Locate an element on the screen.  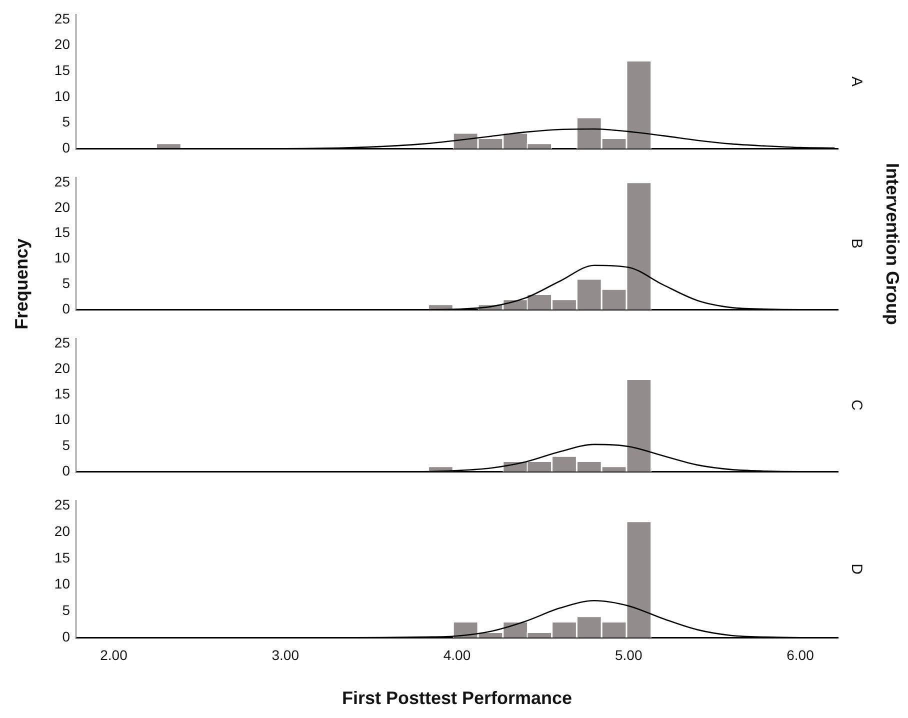
x-axis-title: First Posttest Performance is located at coordinates (457, 698).